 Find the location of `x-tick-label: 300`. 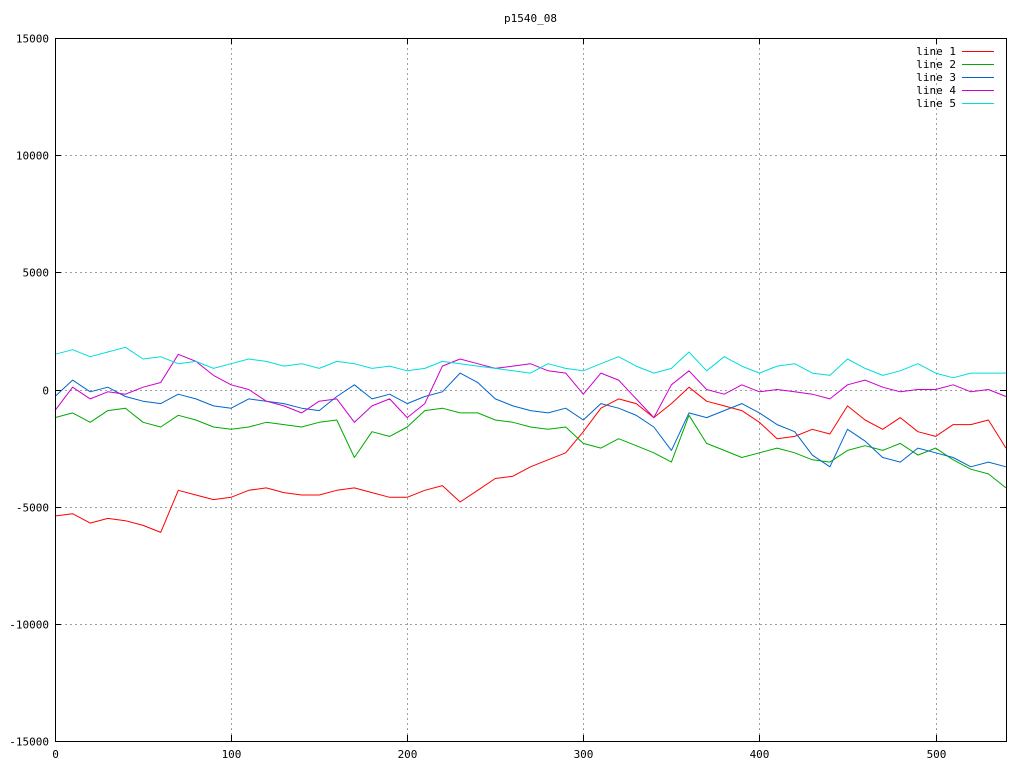

x-tick-label: 300 is located at coordinates (584, 754).